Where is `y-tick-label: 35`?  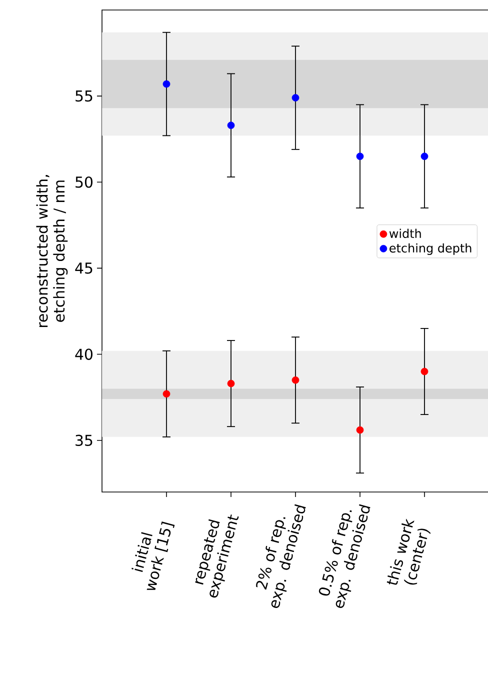
y-tick-label: 35 is located at coordinates (84, 440).